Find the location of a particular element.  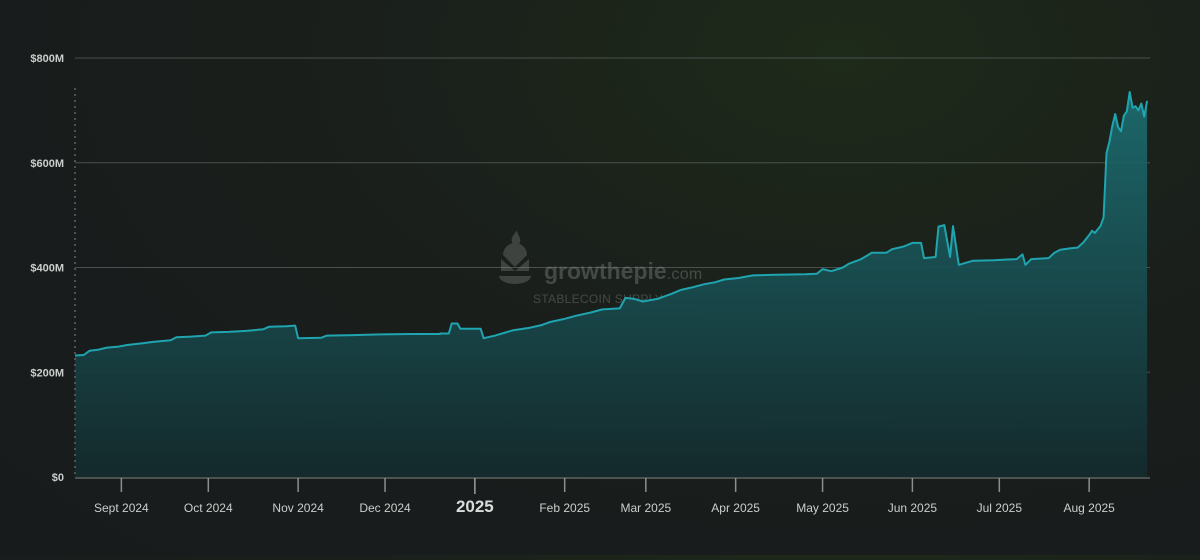

x-tick-label: Apr 2025 is located at coordinates (735, 508).